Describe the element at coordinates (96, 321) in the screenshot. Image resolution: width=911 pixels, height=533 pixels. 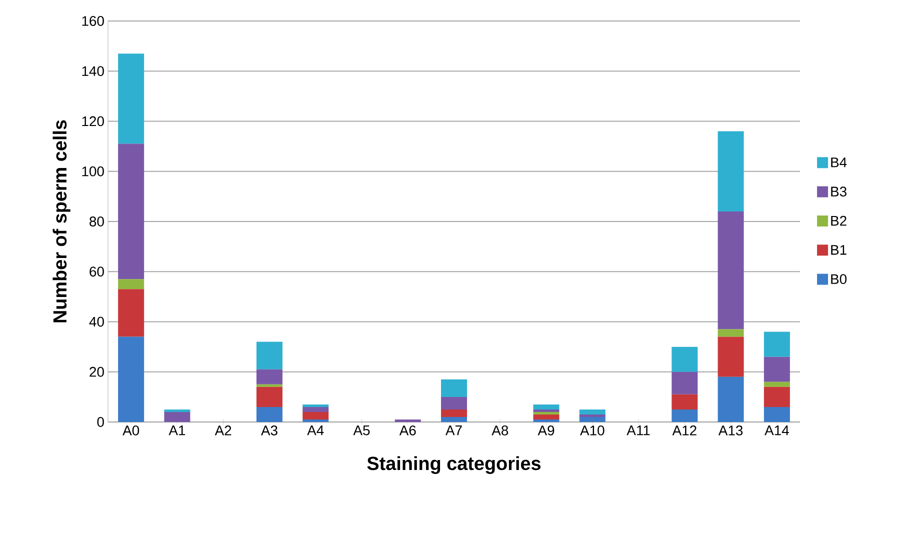
I see `y-tick-label: 40` at that location.